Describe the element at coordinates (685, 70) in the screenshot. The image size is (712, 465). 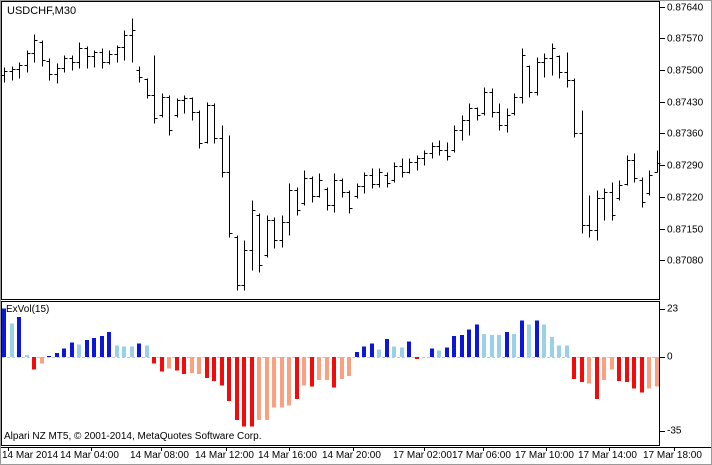
I see `price-axis-label: 0.87500` at that location.